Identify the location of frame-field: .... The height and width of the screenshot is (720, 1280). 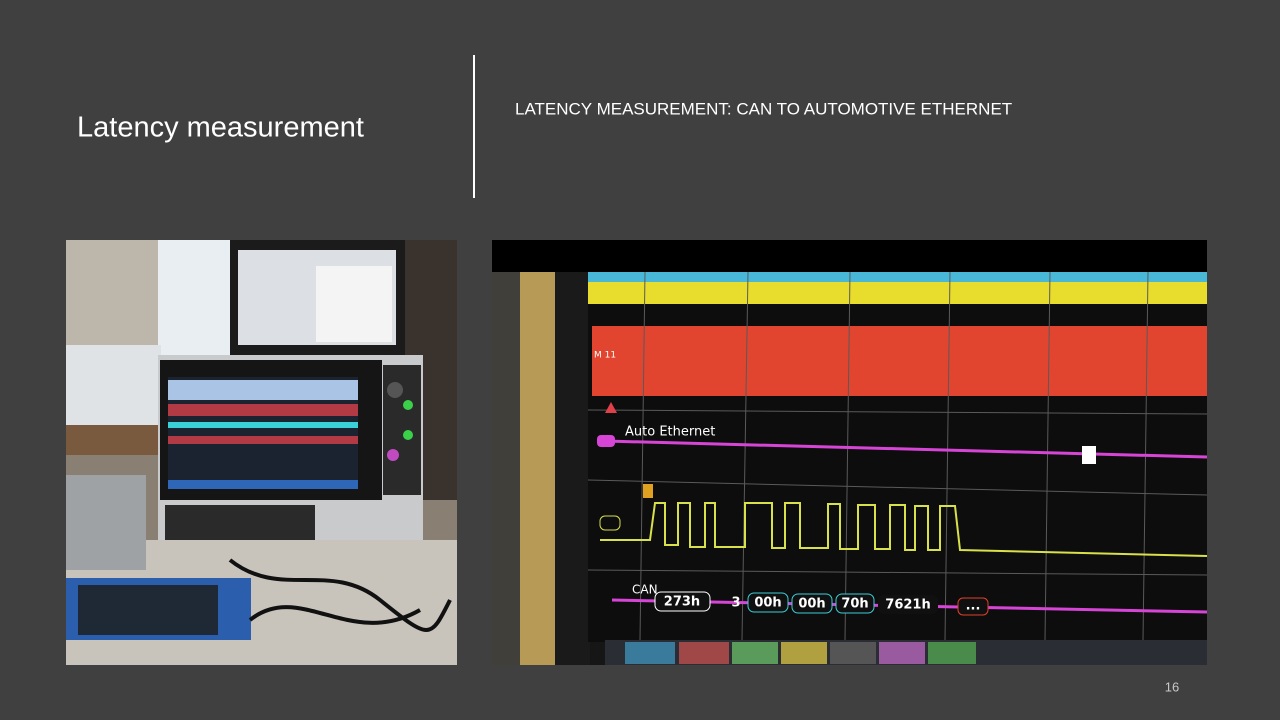
(973, 606).